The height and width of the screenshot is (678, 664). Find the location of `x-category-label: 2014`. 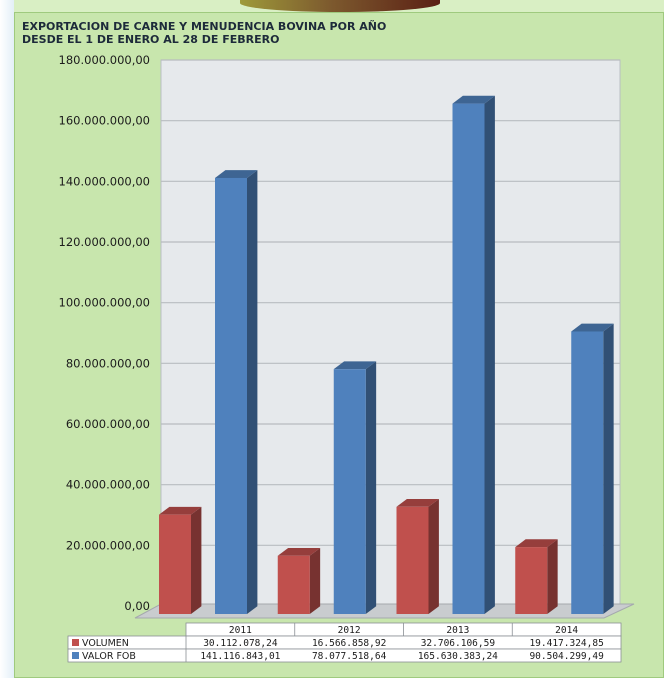

x-category-label: 2014 is located at coordinates (566, 630).